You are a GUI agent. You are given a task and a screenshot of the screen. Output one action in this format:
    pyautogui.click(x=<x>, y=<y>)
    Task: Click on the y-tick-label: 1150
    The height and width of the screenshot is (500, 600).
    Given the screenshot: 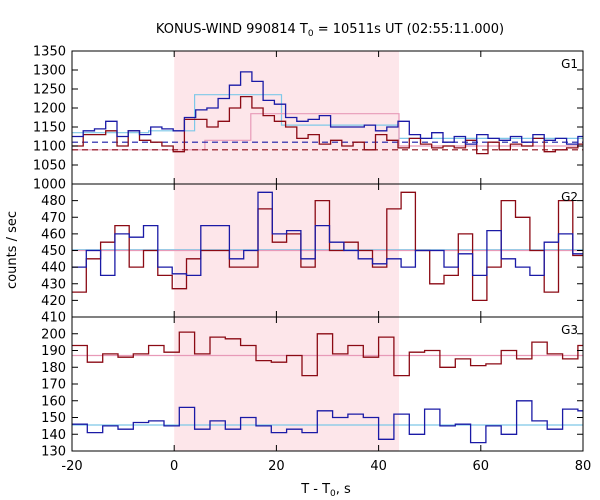 What is the action you would take?
    pyautogui.click(x=49, y=128)
    